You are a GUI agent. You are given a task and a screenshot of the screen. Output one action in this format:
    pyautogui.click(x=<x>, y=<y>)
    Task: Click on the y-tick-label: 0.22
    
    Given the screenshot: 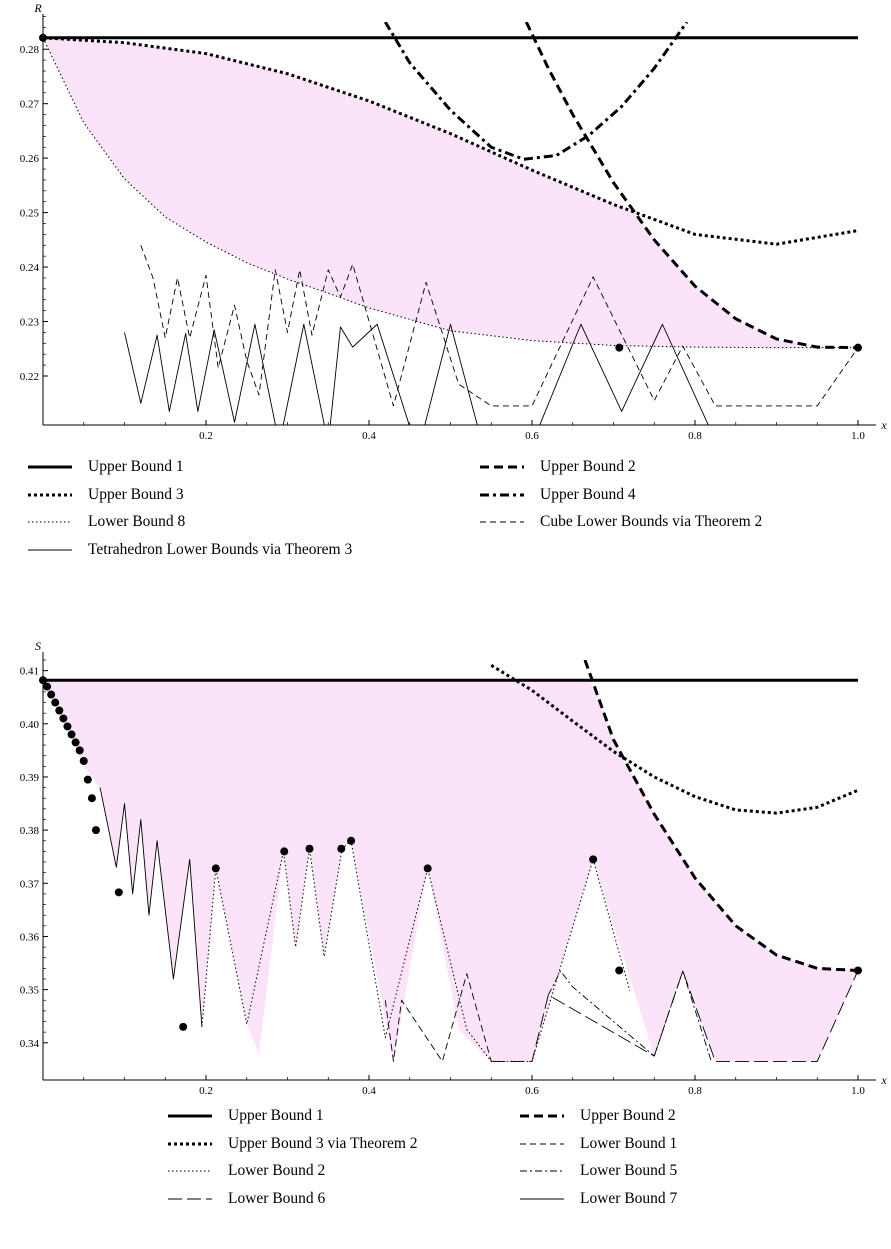 What is the action you would take?
    pyautogui.click(x=29, y=377)
    